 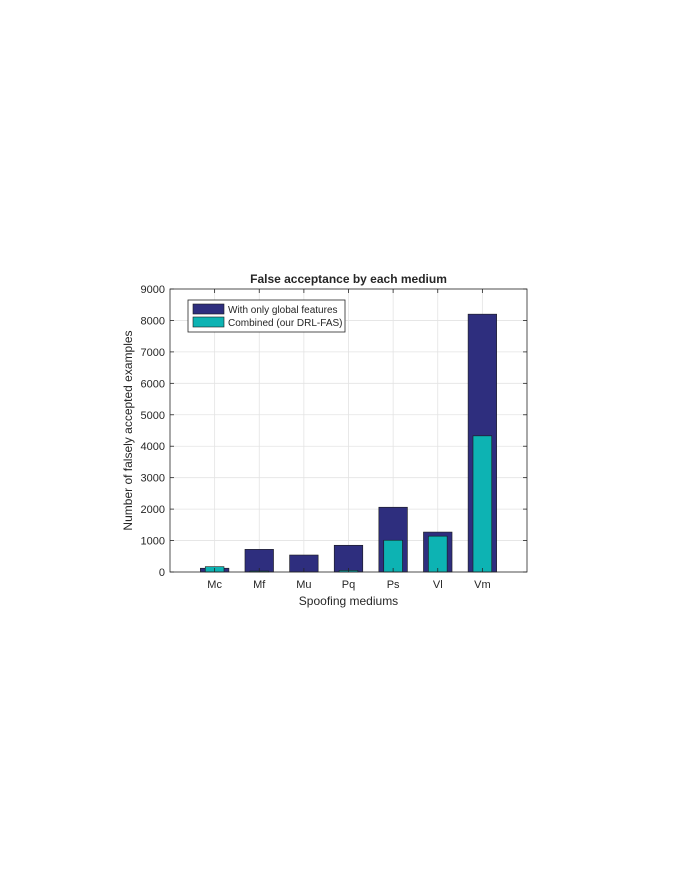 What do you see at coordinates (393, 585) in the screenshot?
I see `x-tick-label: Ps` at bounding box center [393, 585].